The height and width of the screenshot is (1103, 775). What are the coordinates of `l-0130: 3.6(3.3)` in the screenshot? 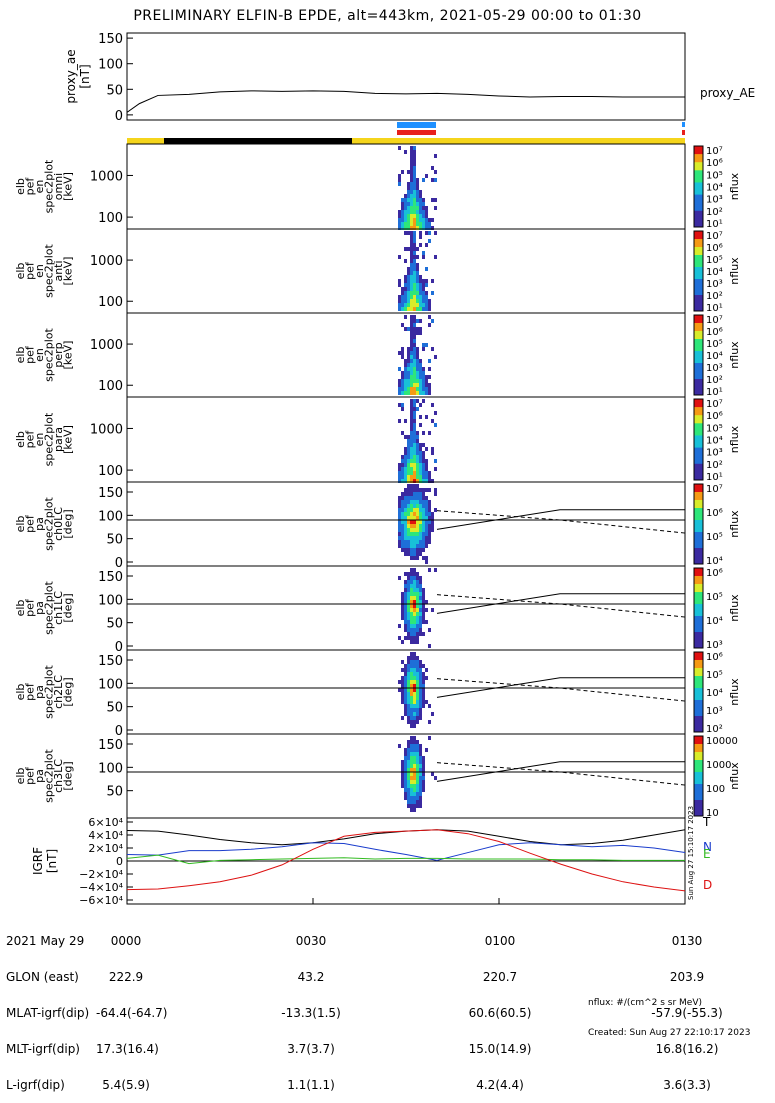 It's located at (687, 1085).